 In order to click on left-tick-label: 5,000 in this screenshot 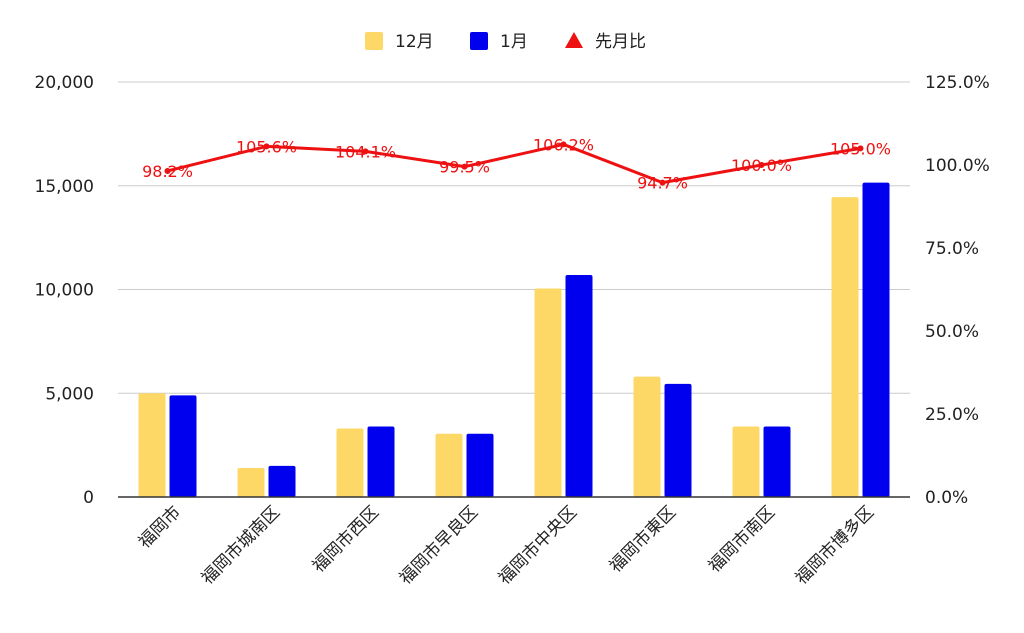, I will do `click(69, 394)`.